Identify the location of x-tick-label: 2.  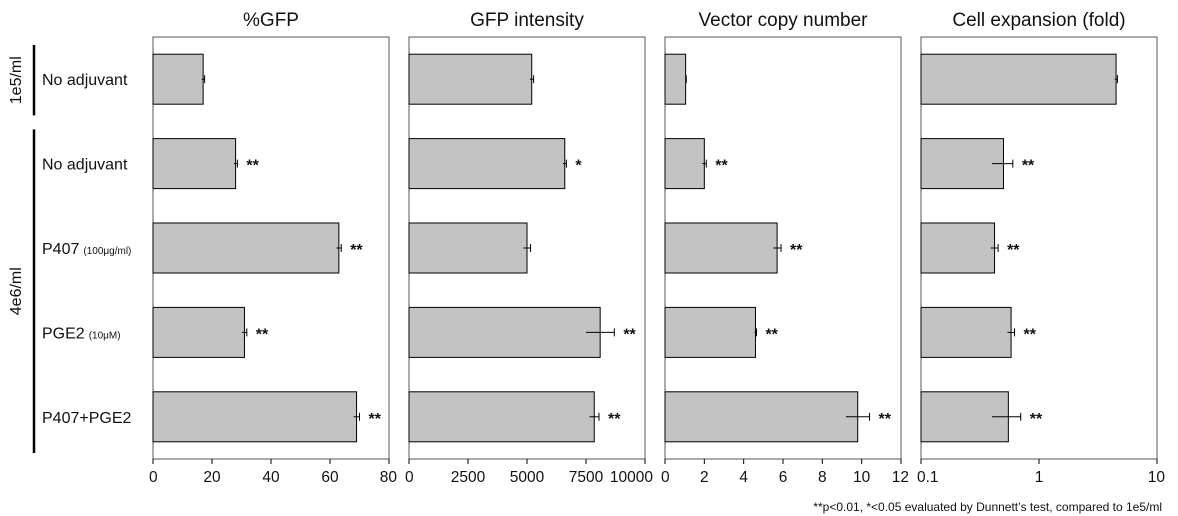
(704, 477).